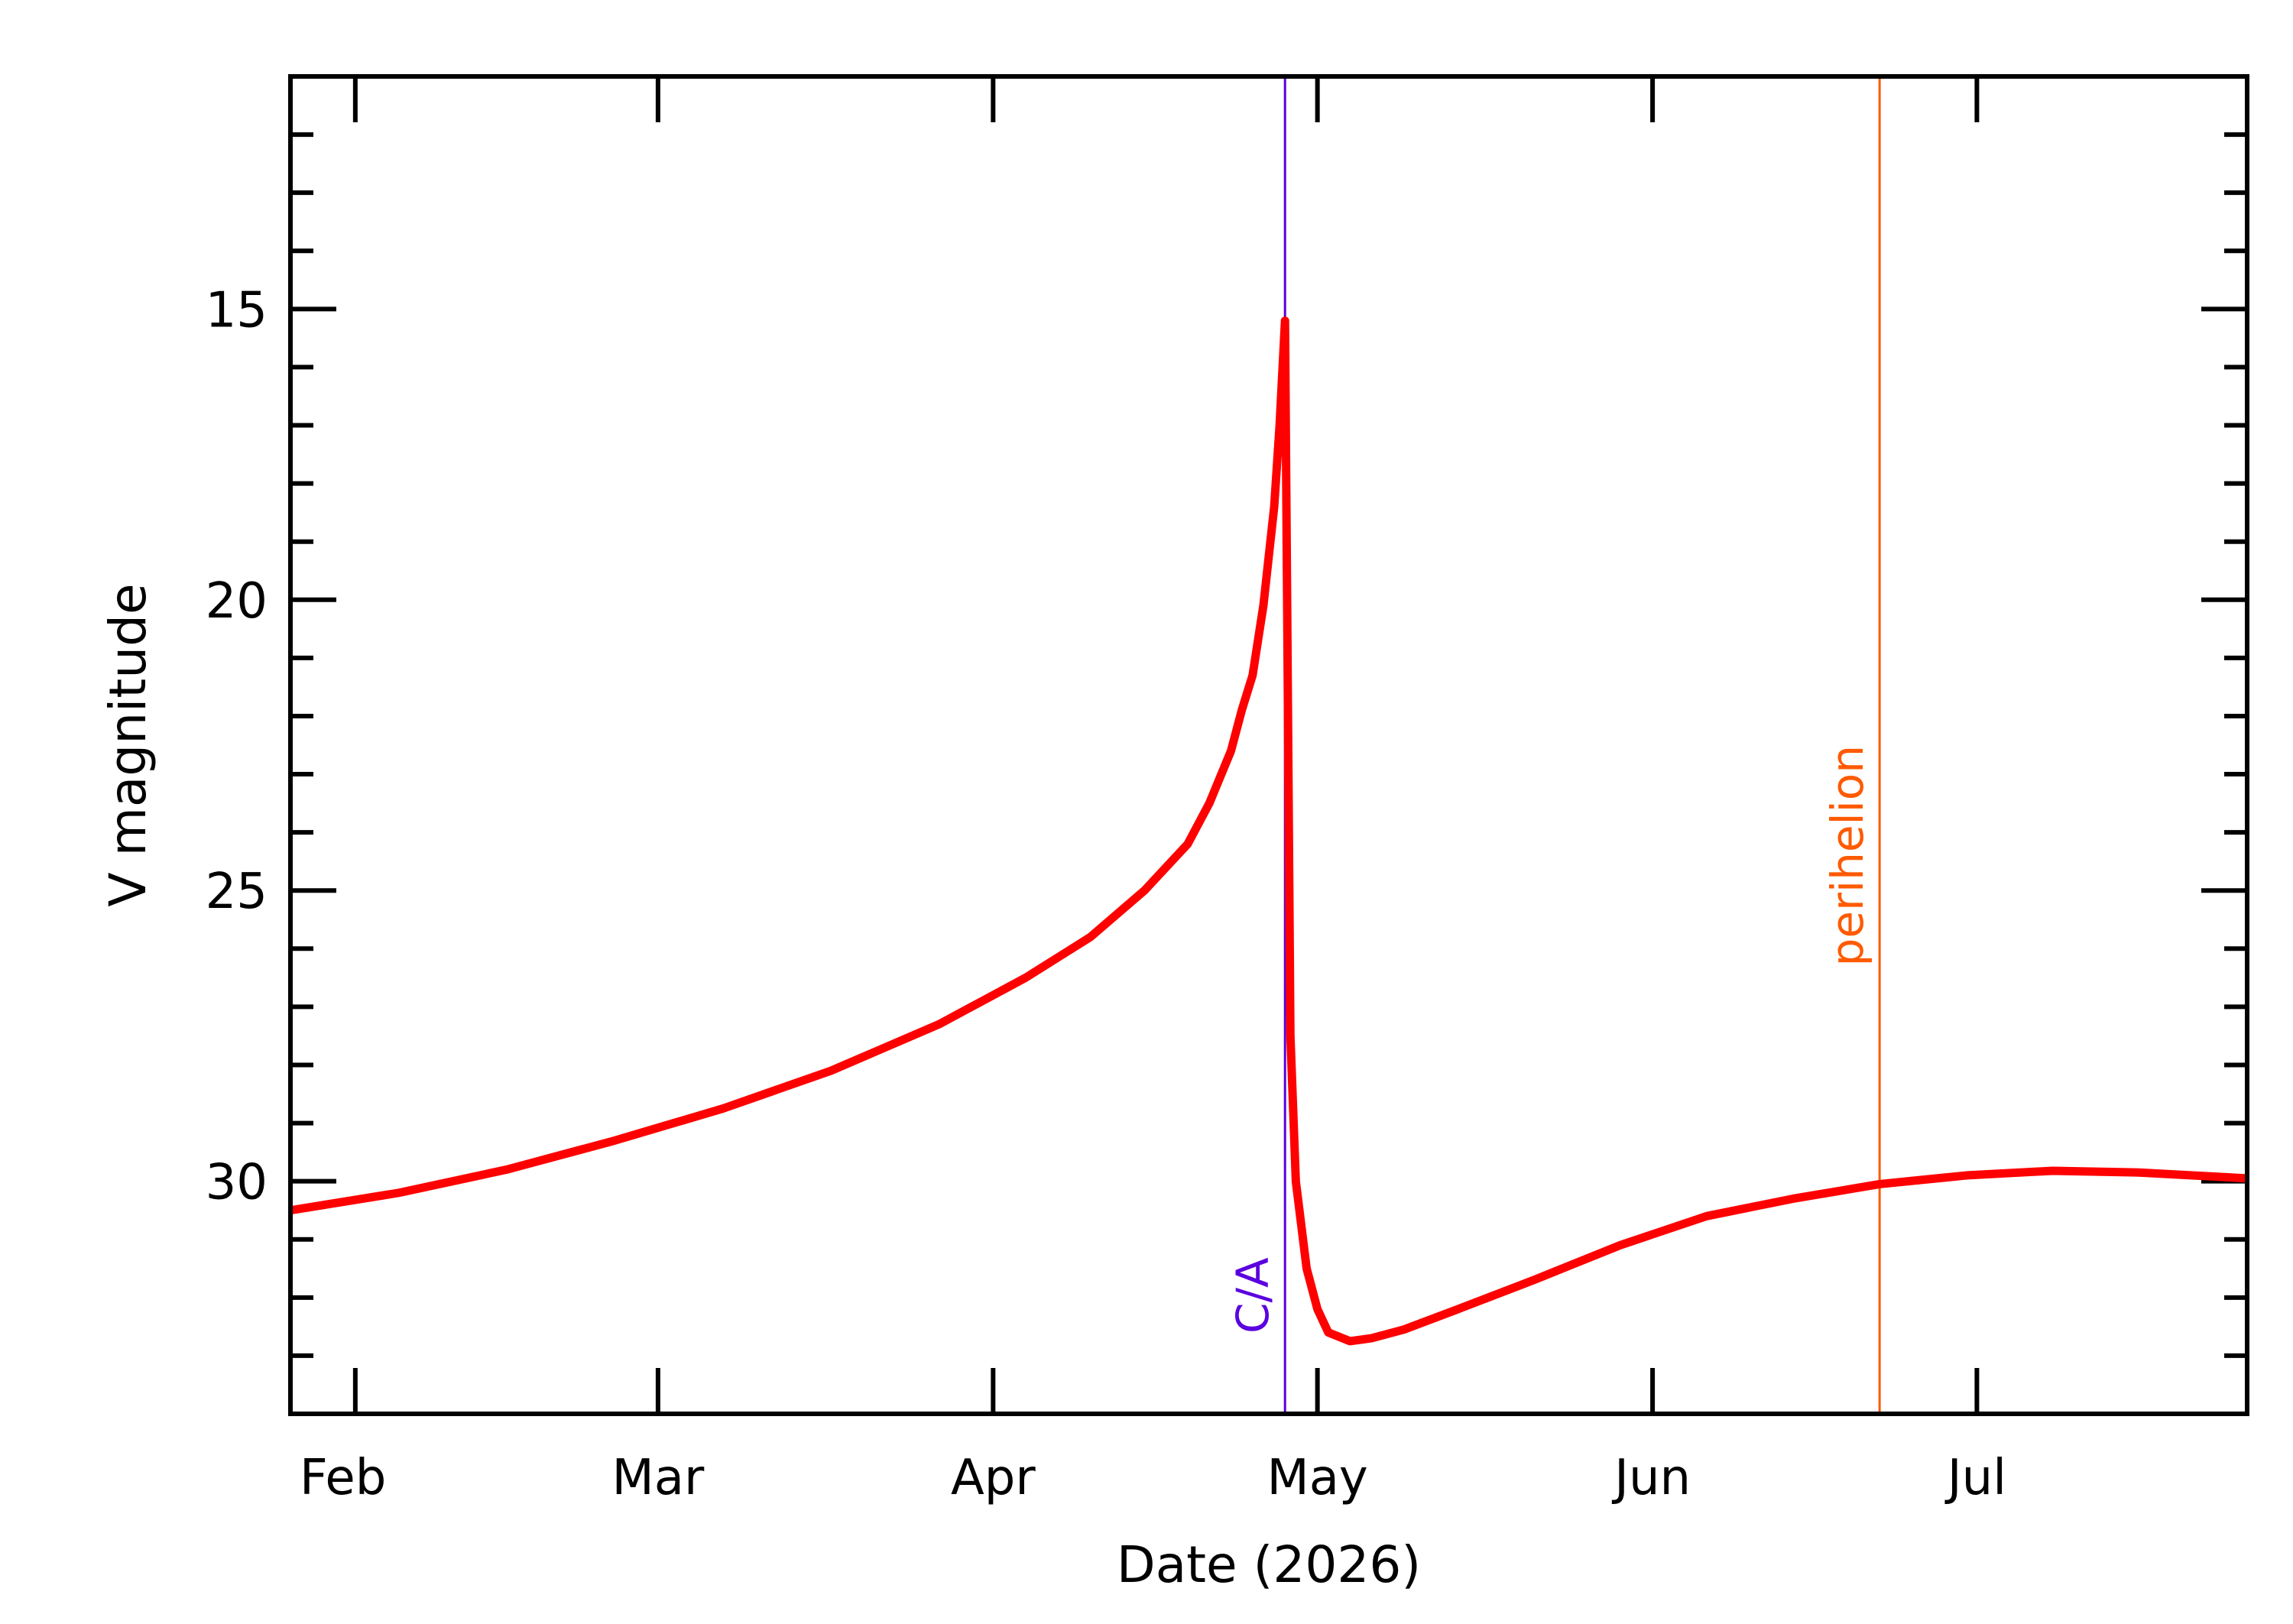 Image resolution: width=2293 pixels, height=1624 pixels. Describe the element at coordinates (237, 892) in the screenshot. I see `y-tick-label: 25` at that location.